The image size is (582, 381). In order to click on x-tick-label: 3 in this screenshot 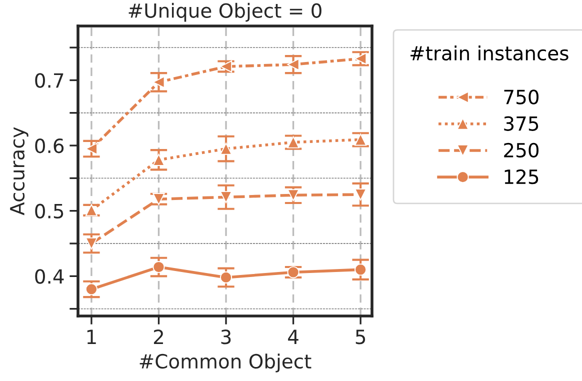, I will do `click(226, 337)`.